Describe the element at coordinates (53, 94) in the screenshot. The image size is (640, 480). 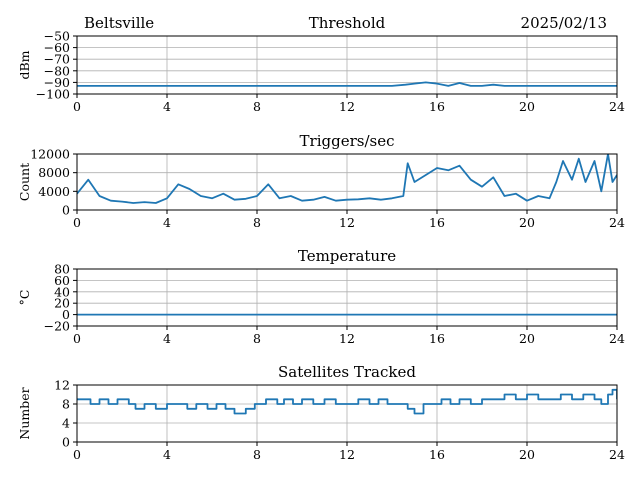
I see `threshold-y-tick-label-5: −100` at that location.